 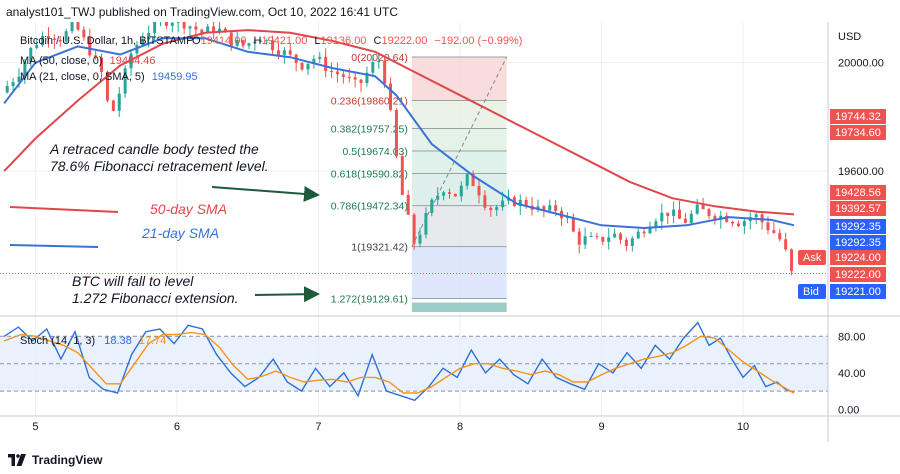 What do you see at coordinates (858, 274) in the screenshot?
I see `last-tag: 19222.00` at bounding box center [858, 274].